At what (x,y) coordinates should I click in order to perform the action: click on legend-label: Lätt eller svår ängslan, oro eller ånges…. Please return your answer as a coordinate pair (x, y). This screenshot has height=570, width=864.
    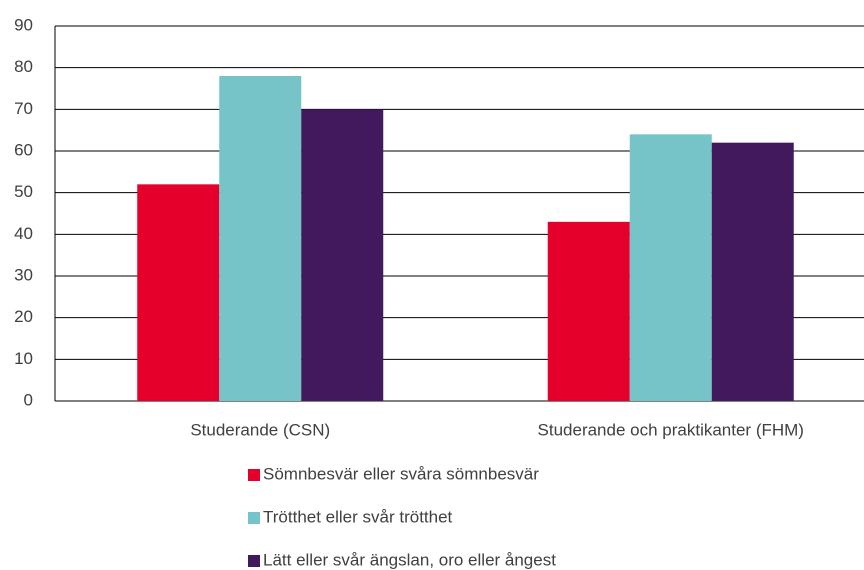
    Looking at the image, I should click on (409, 559).